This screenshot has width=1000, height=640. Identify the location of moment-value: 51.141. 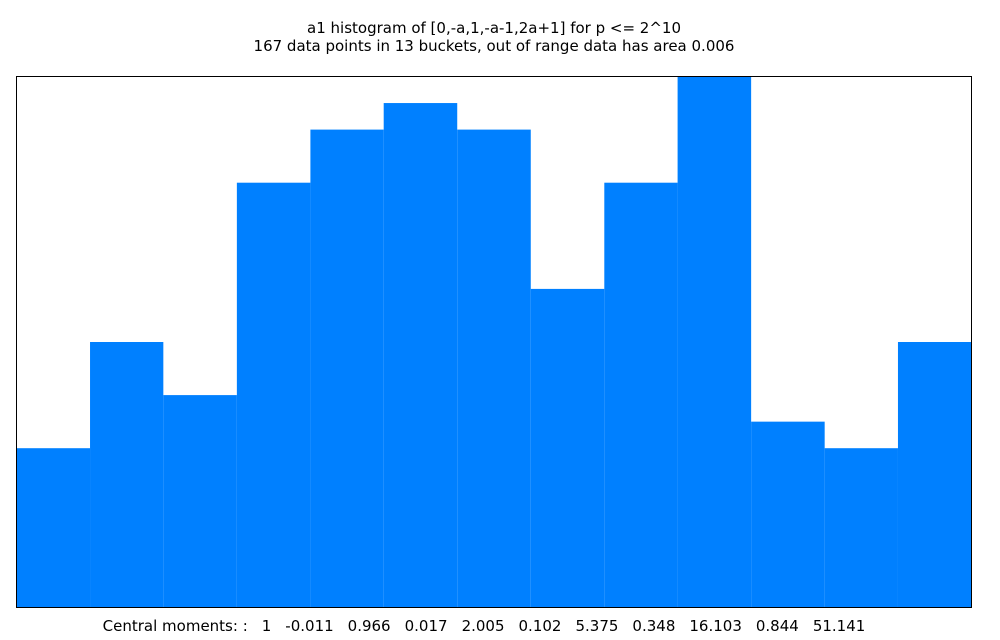
(839, 626).